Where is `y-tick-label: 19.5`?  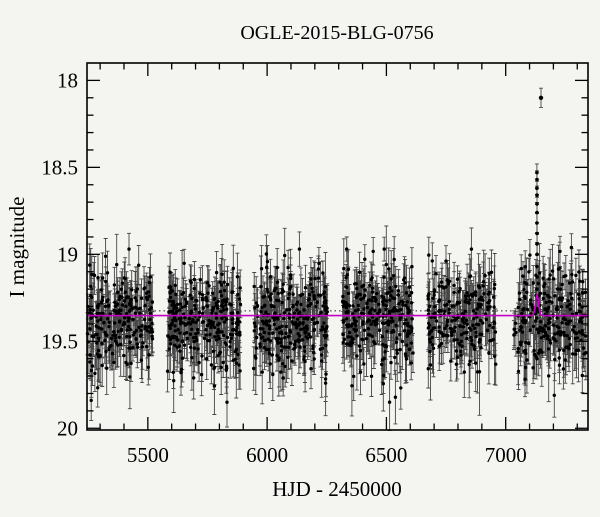 y-tick-label: 19.5 is located at coordinates (59, 341).